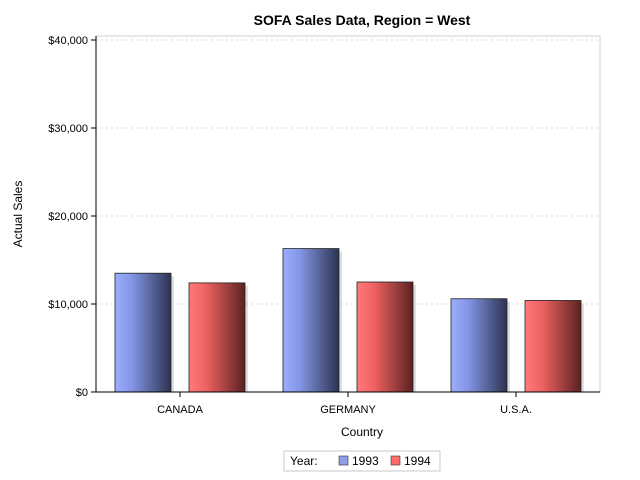 The image size is (640, 480). I want to click on y-tick-label: $10,000, so click(68, 305).